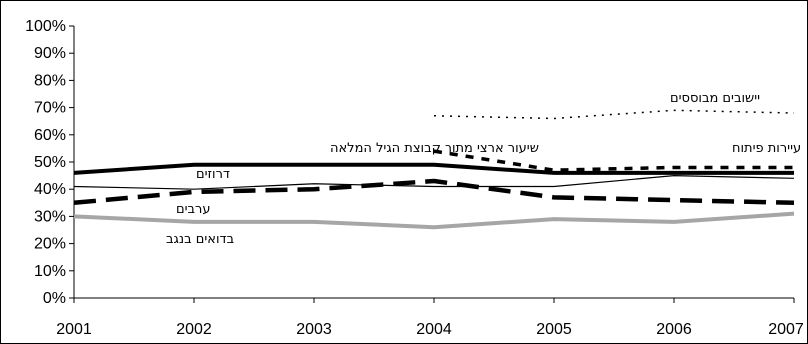 The image size is (808, 344). Describe the element at coordinates (434, 148) in the screenshot. I see `series-label: שיעור ארצי מתוך קבוצת הגיל המלאה` at that location.